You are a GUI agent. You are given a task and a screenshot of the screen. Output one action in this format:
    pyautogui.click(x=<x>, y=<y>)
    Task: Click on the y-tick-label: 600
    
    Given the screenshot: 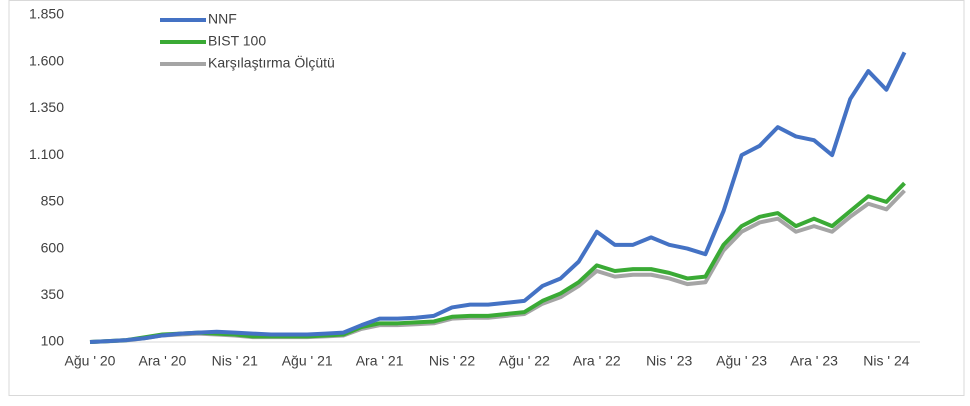 What is the action you would take?
    pyautogui.click(x=53, y=247)
    